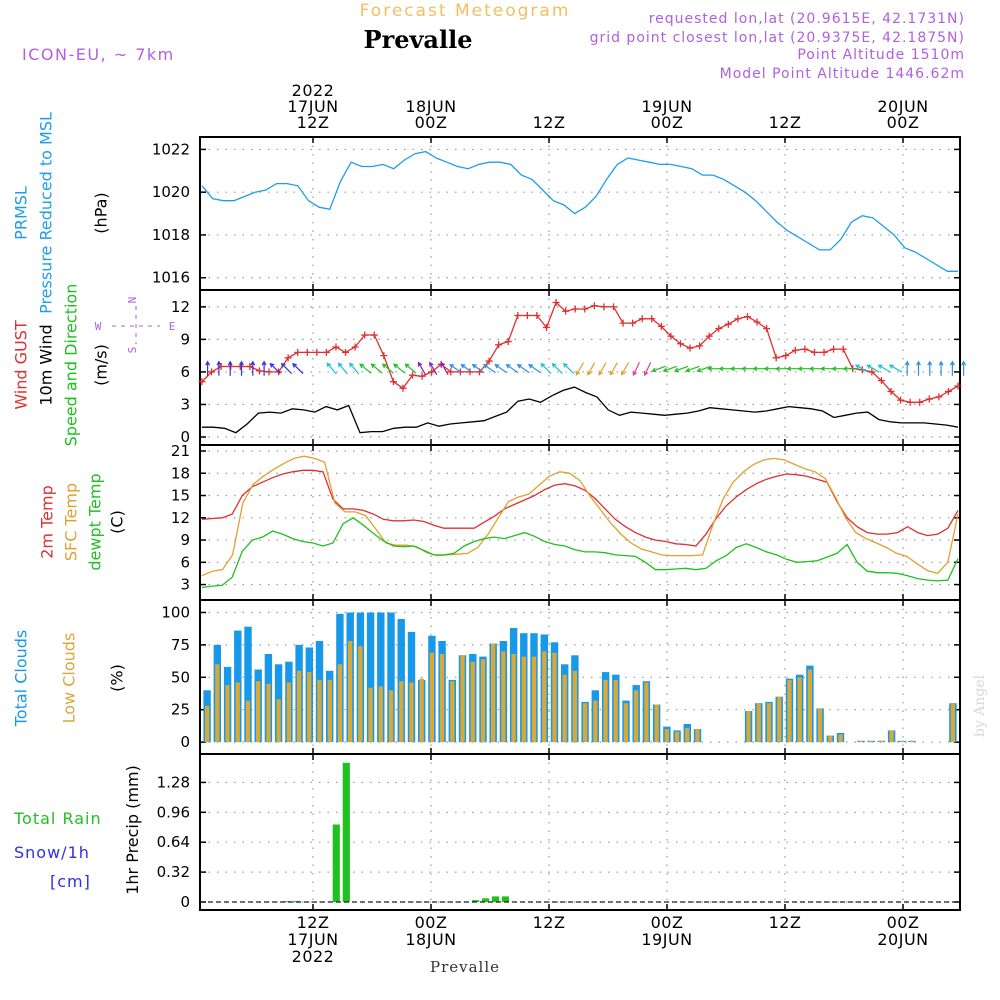  What do you see at coordinates (180, 496) in the screenshot?
I see `y-tick-label: 15` at bounding box center [180, 496].